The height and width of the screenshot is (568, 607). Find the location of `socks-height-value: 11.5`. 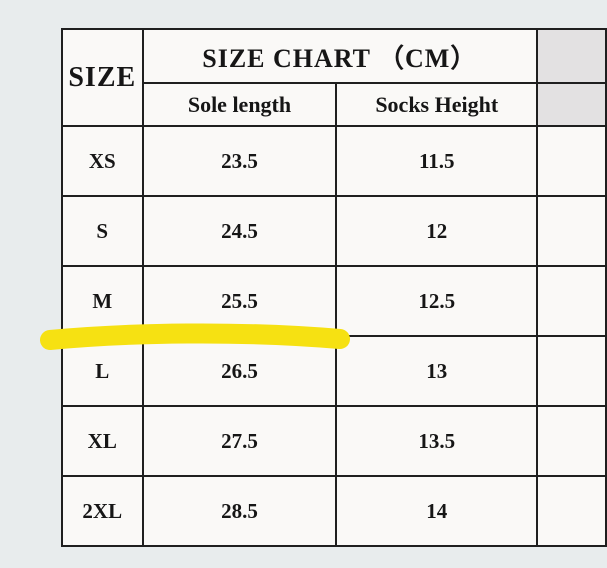

socks-height-value: 11.5 is located at coordinates (437, 161).